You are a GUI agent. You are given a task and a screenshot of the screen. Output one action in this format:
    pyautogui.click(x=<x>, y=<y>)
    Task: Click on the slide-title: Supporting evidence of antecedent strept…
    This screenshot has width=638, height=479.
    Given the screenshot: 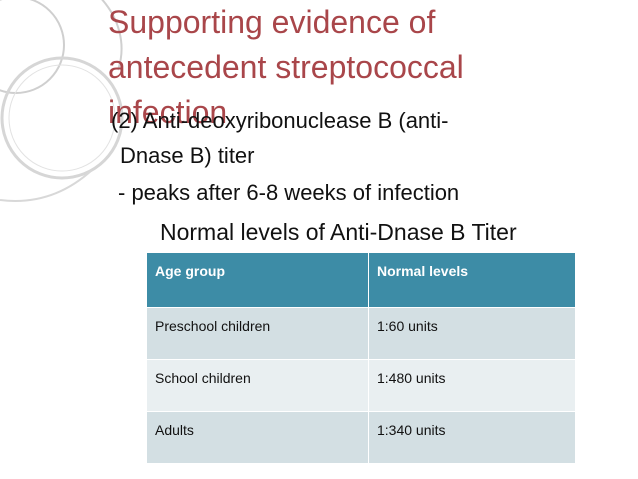 What is the action you would take?
    pyautogui.click(x=286, y=67)
    